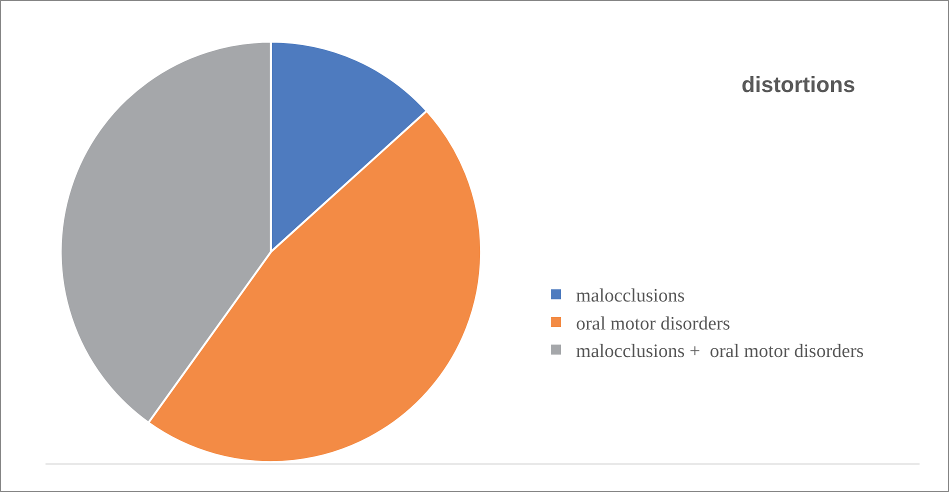 Image resolution: width=949 pixels, height=492 pixels. What do you see at coordinates (630, 296) in the screenshot?
I see `legend-label: malocclusions` at bounding box center [630, 296].